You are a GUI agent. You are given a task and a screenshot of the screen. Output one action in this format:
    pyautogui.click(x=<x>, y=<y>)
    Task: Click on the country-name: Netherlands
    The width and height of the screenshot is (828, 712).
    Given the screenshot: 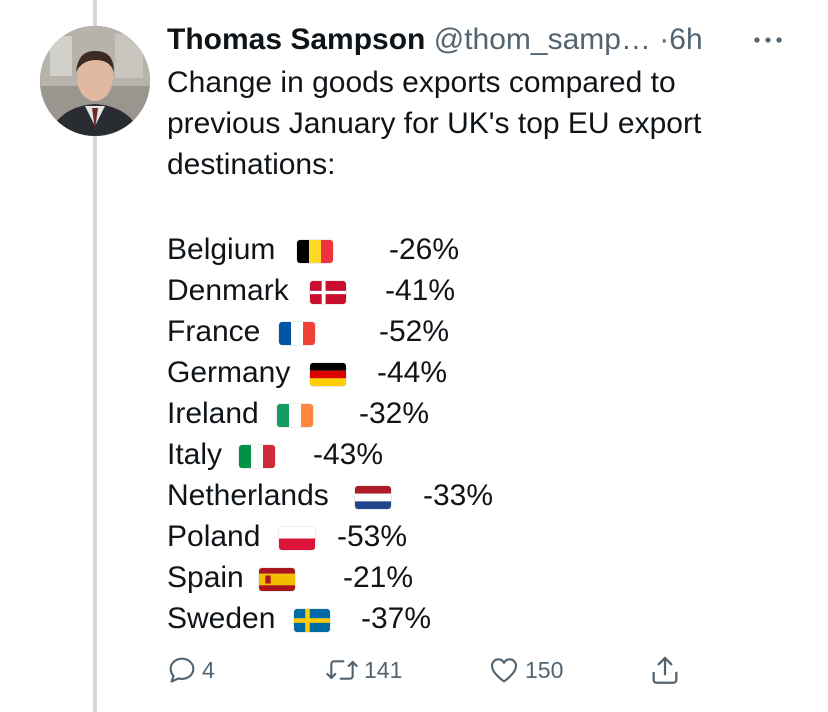 What is the action you would take?
    pyautogui.click(x=248, y=495)
    